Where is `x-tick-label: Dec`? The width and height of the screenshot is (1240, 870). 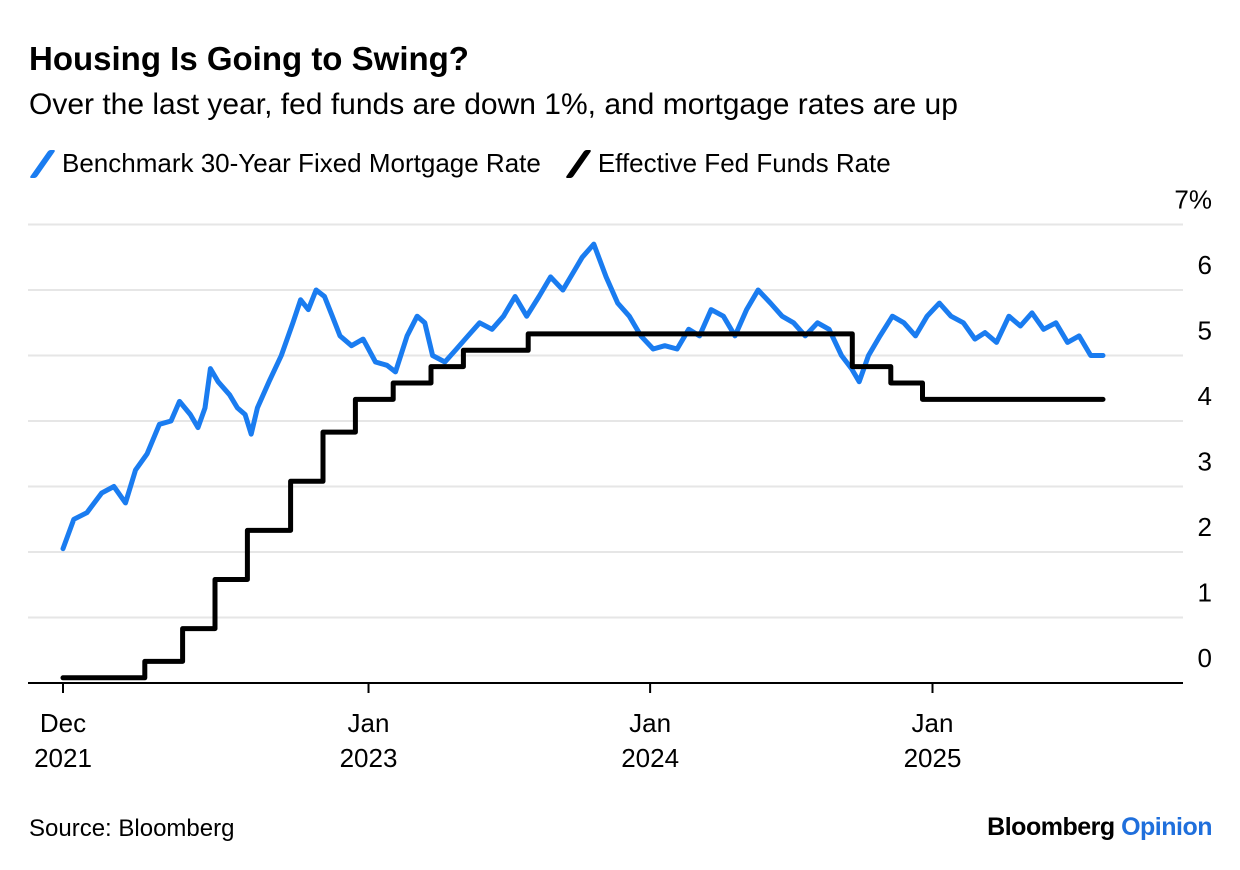
x-tick-label: Dec is located at coordinates (63, 723).